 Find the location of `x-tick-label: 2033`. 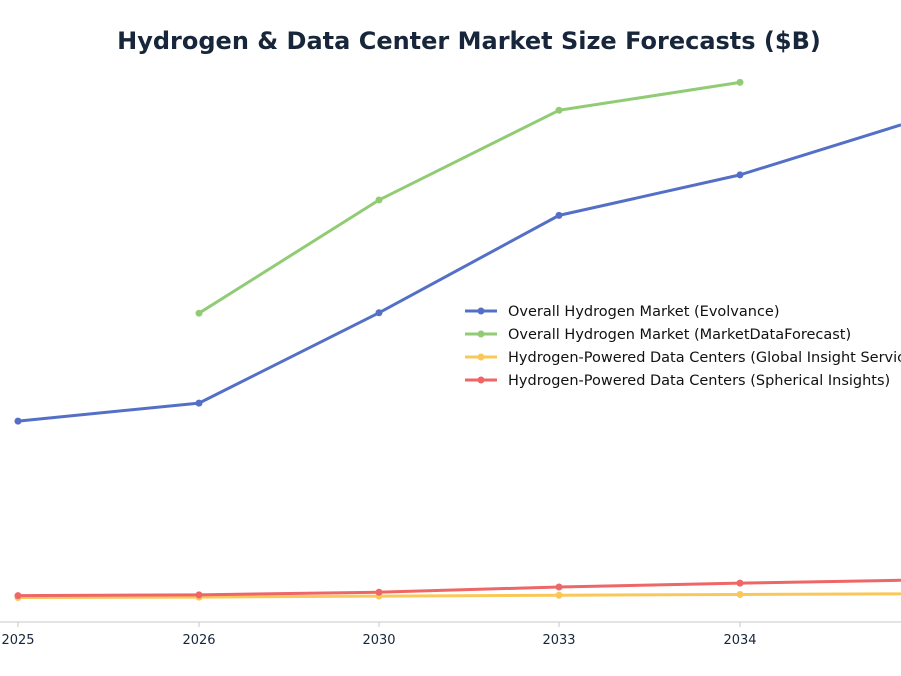

x-tick-label: 2033 is located at coordinates (558, 640).